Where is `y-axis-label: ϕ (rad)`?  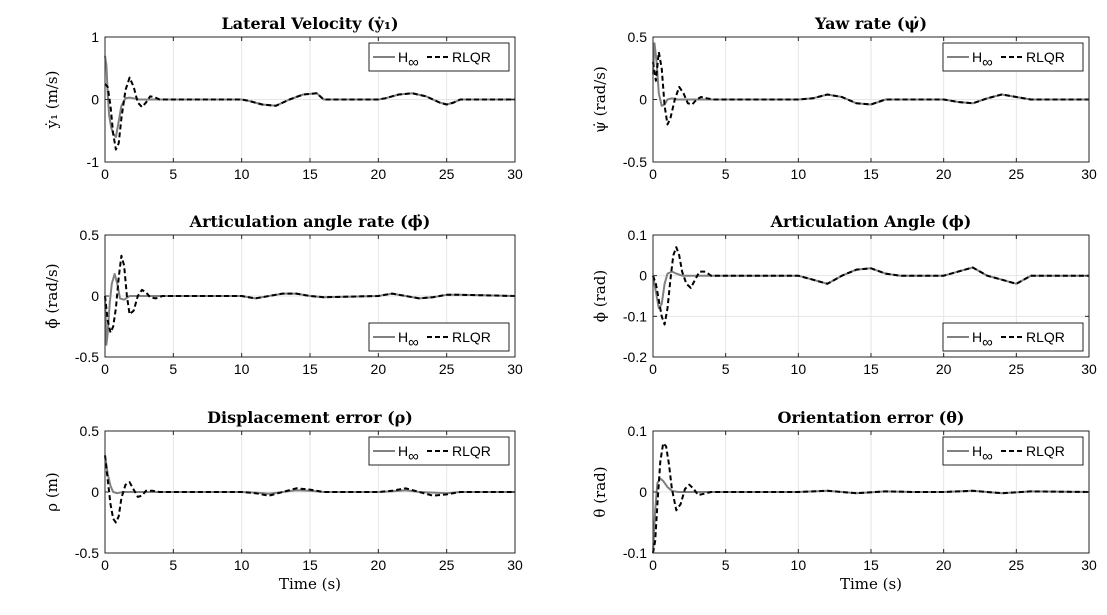 y-axis-label: ϕ (rad) is located at coordinates (600, 296).